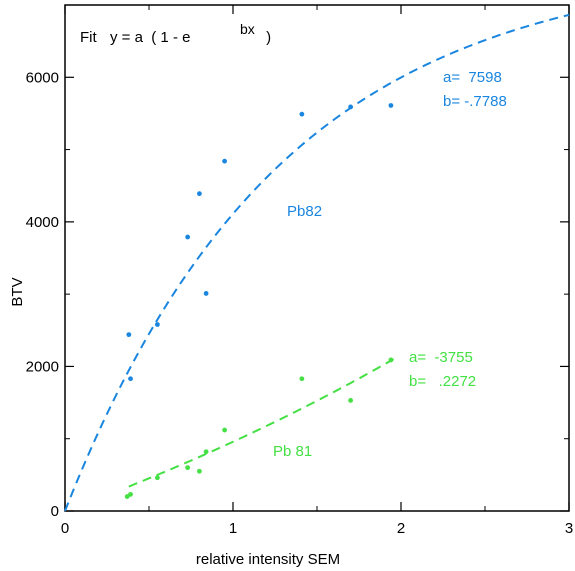 This screenshot has width=575, height=571. What do you see at coordinates (88, 37) in the screenshot?
I see `fit-label-prefix: Fit` at bounding box center [88, 37].